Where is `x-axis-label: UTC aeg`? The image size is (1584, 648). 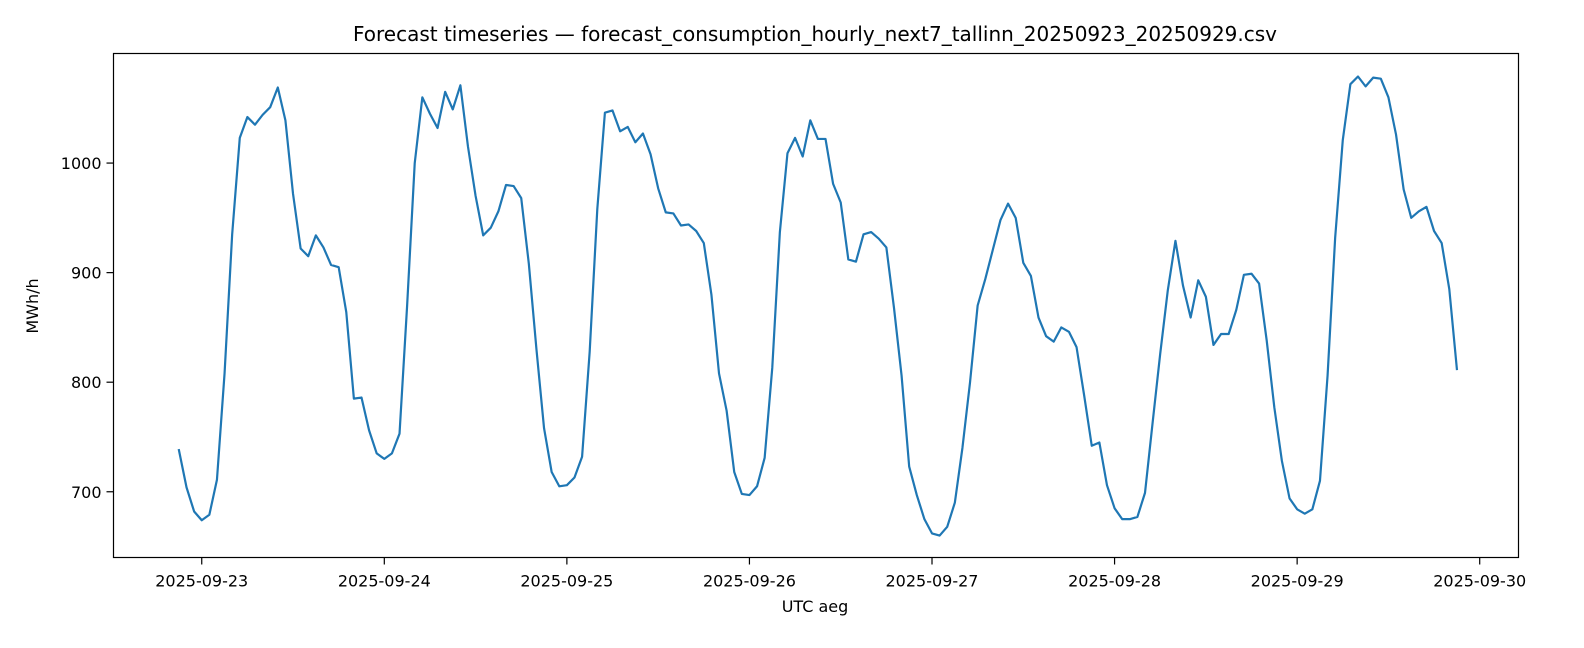
x-axis-label: UTC aeg is located at coordinates (815, 606).